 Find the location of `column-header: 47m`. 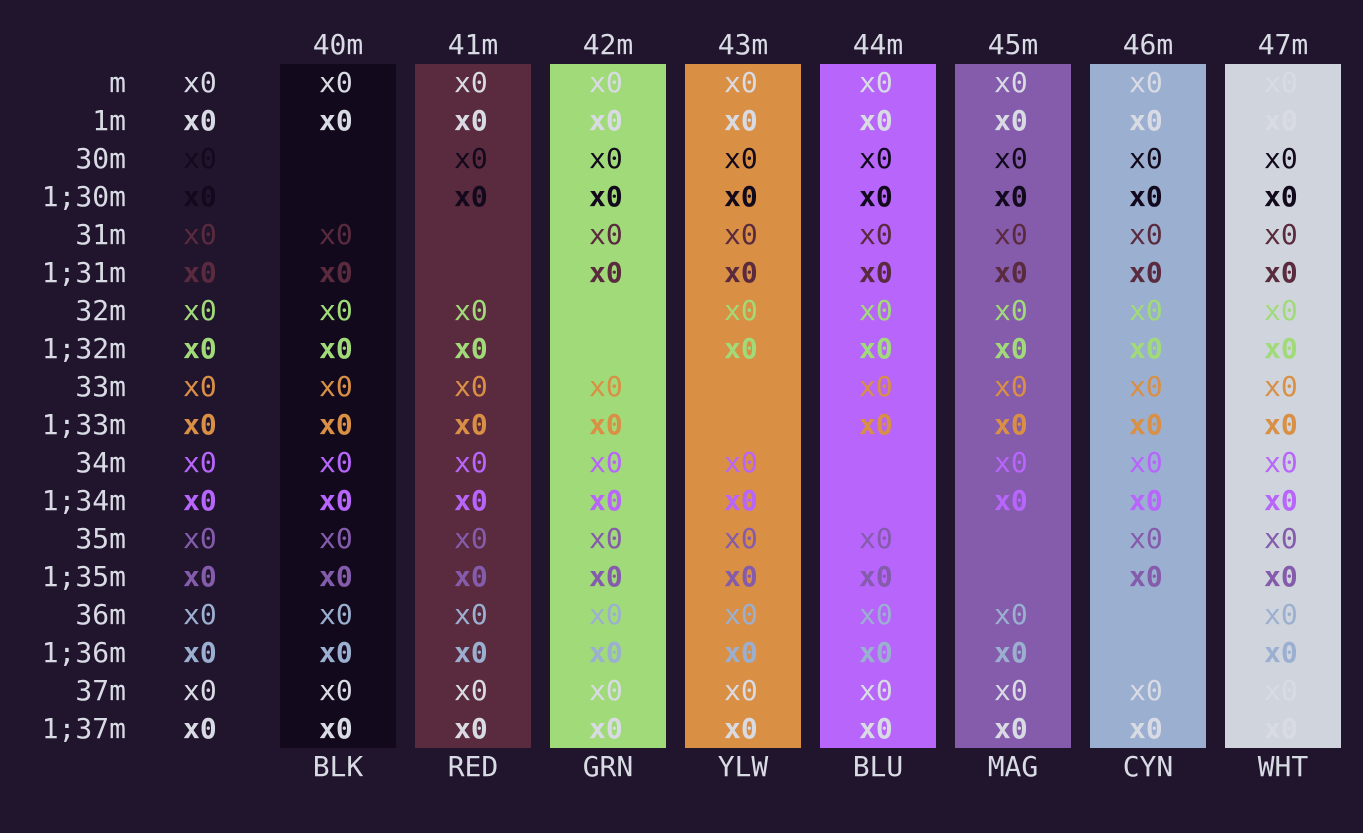

column-header: 47m is located at coordinates (1283, 44).